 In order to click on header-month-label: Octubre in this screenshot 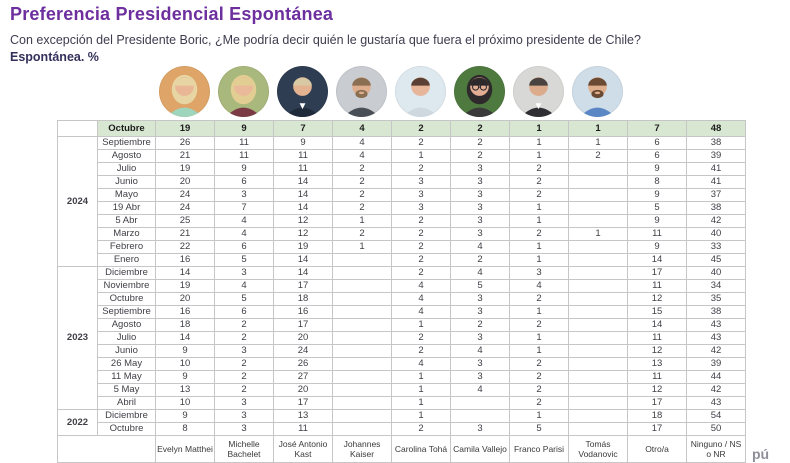, I will do `click(126, 128)`.